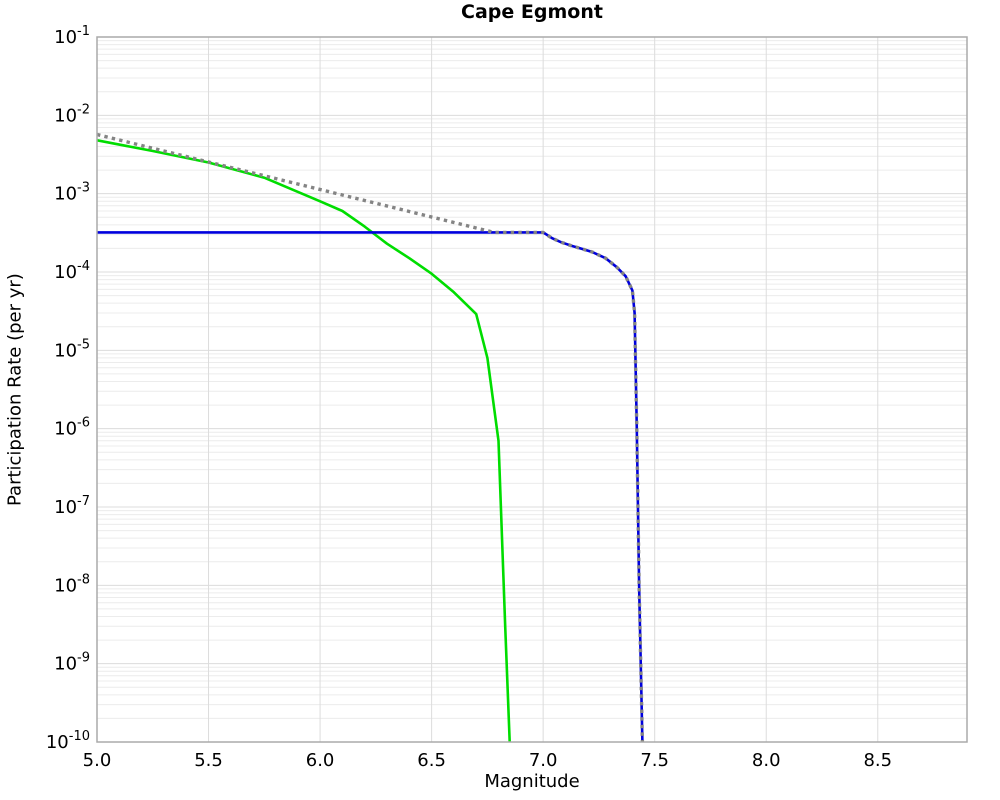 The height and width of the screenshot is (800, 1000). I want to click on y-tick-label: 10⁻⁴, so click(72, 271).